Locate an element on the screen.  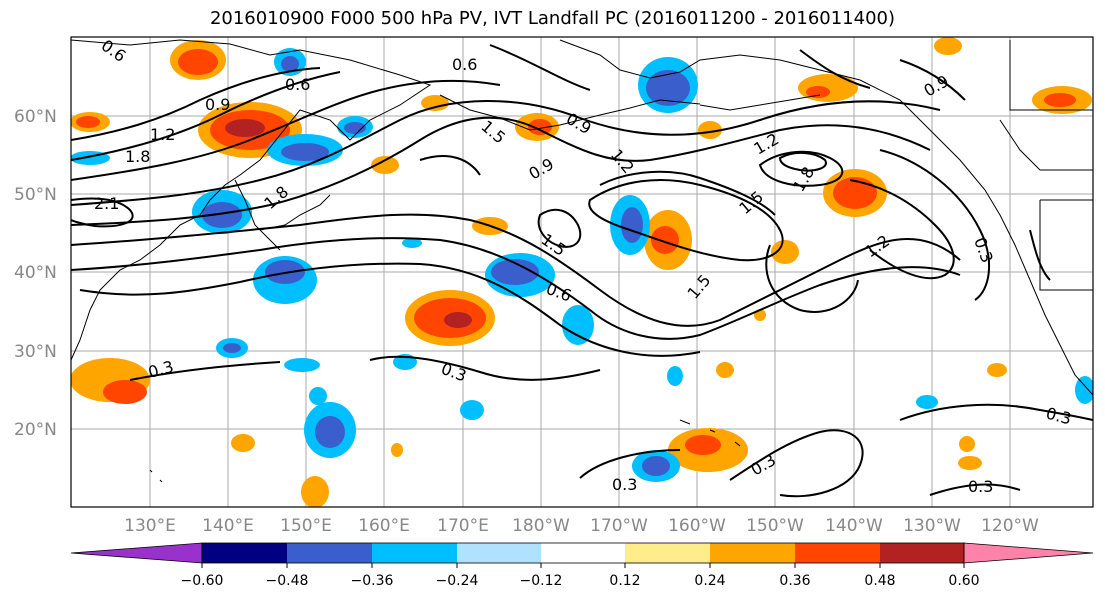
patch-hawaii-west is located at coordinates (656, 466).